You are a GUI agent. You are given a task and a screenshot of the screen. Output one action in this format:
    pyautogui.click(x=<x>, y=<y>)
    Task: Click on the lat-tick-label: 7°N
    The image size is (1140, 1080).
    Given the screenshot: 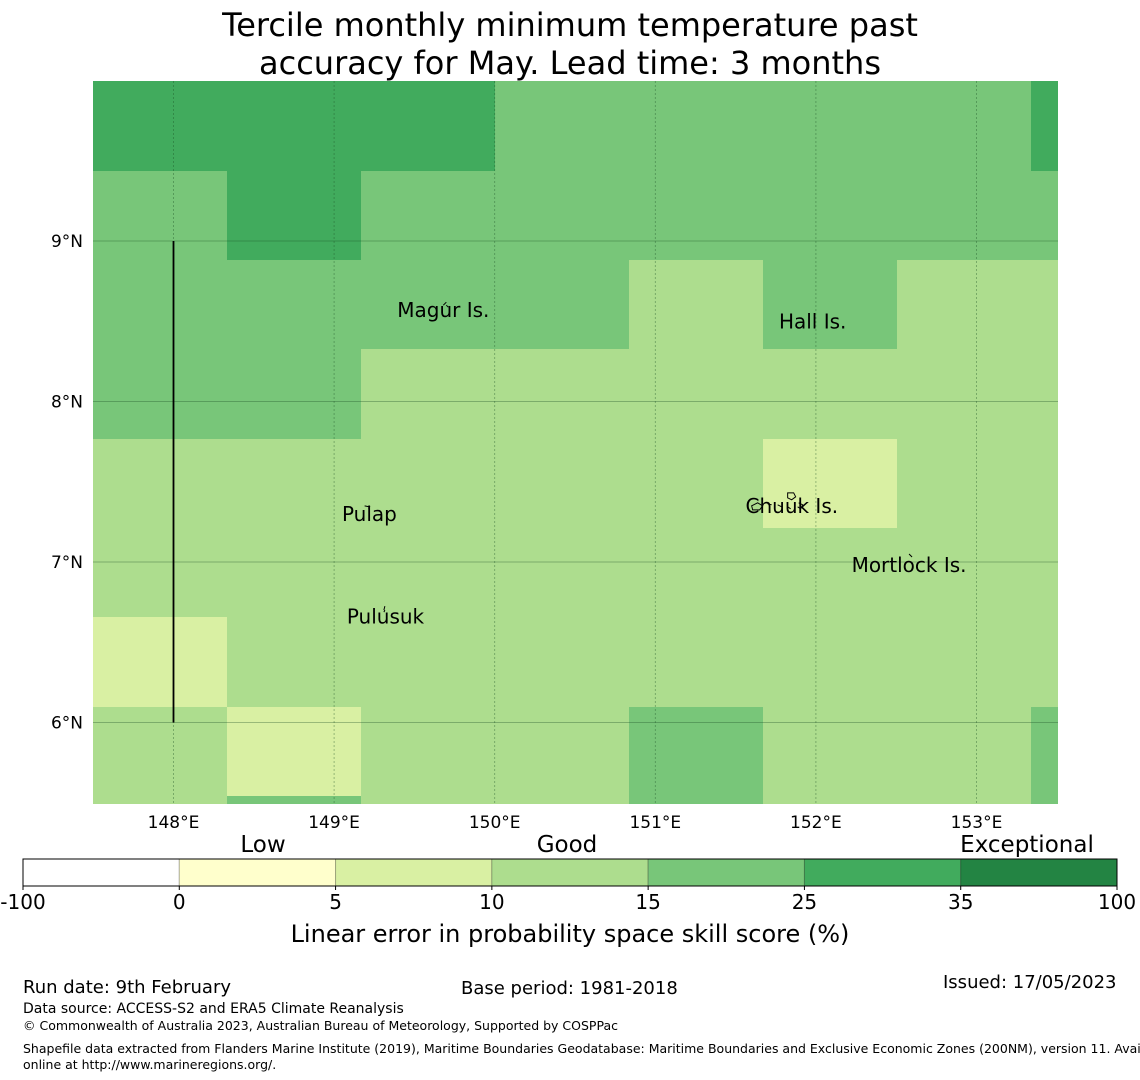 What is the action you would take?
    pyautogui.click(x=67, y=563)
    